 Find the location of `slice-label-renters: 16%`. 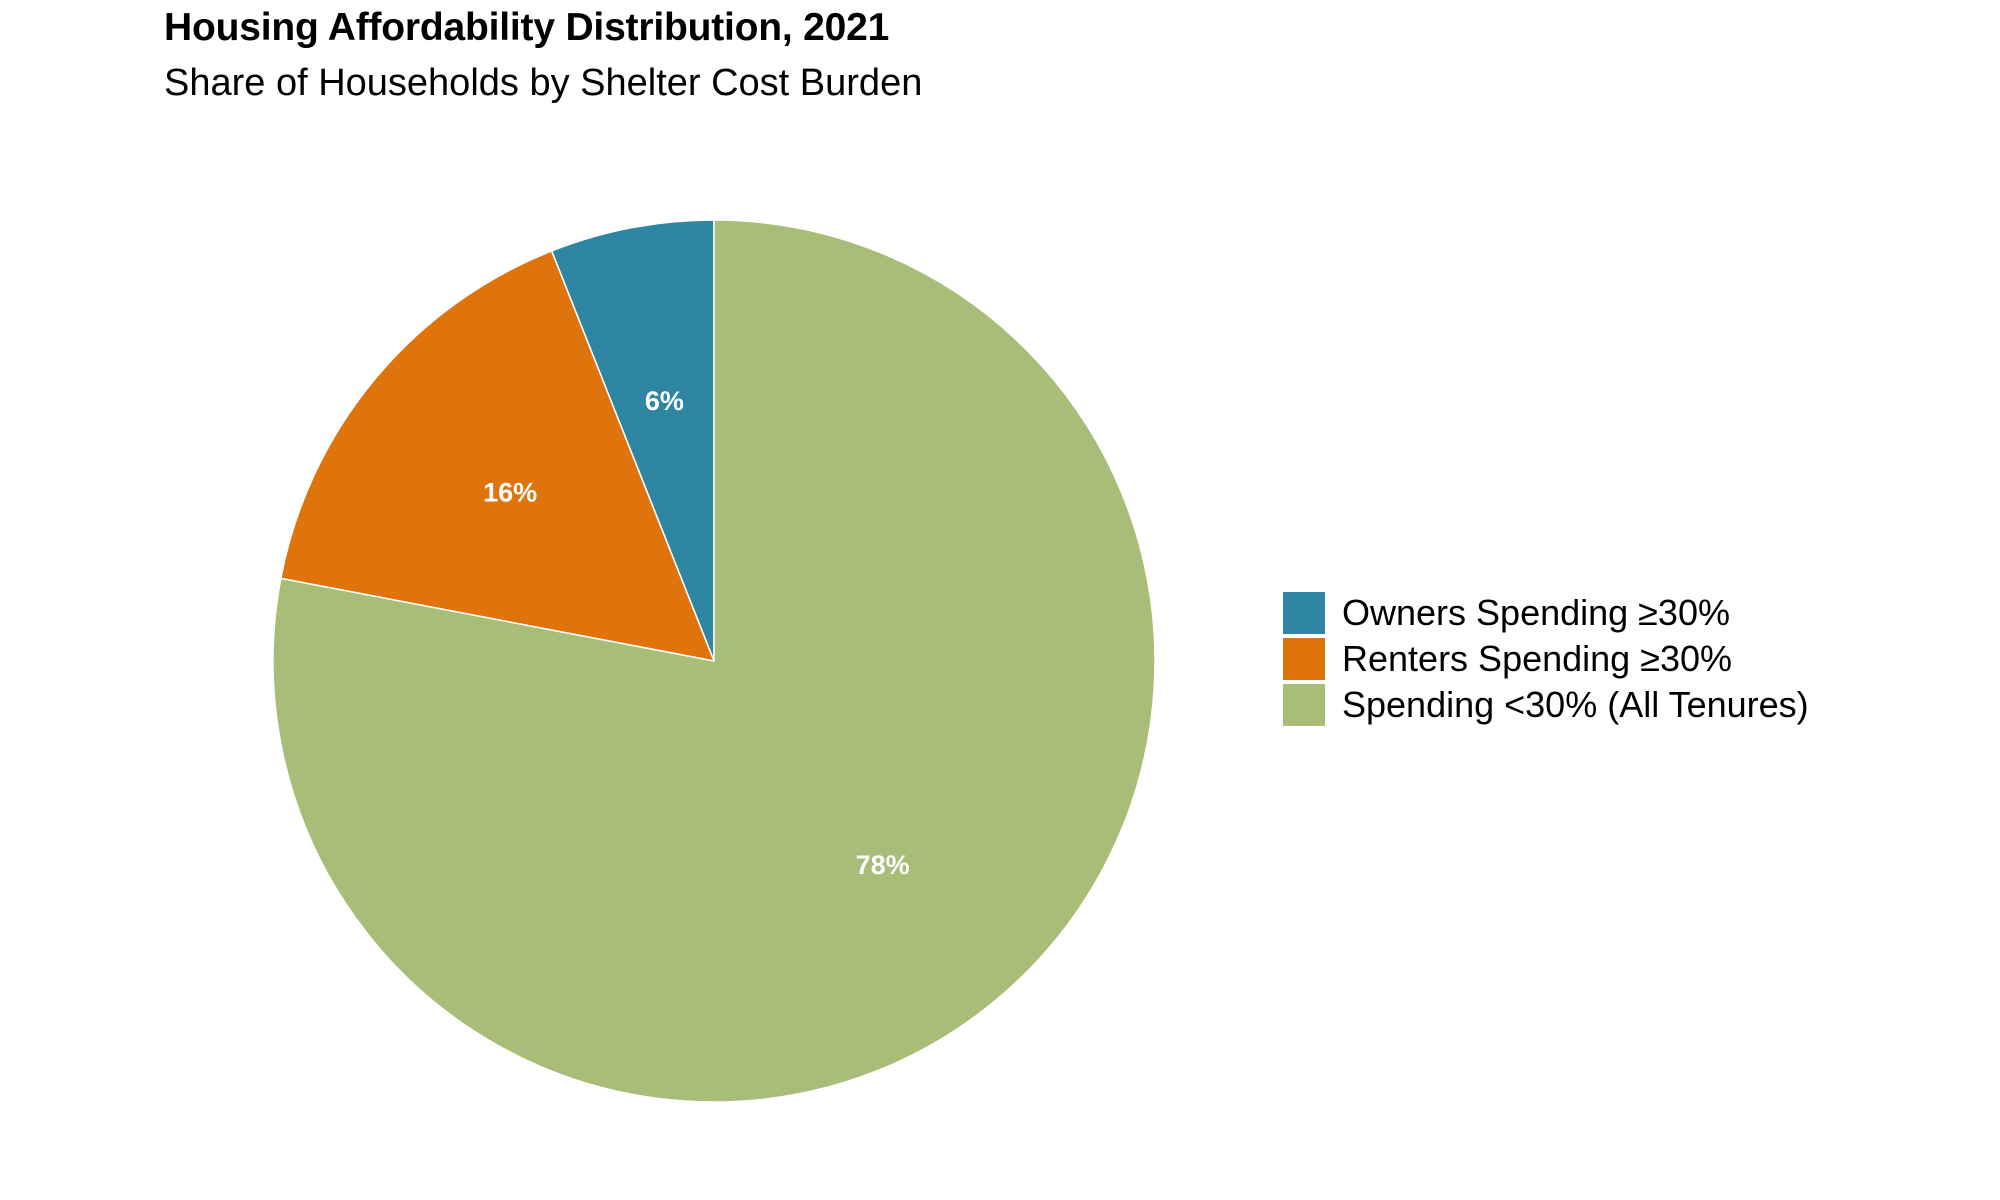

slice-label-renters: 16% is located at coordinates (510, 492).